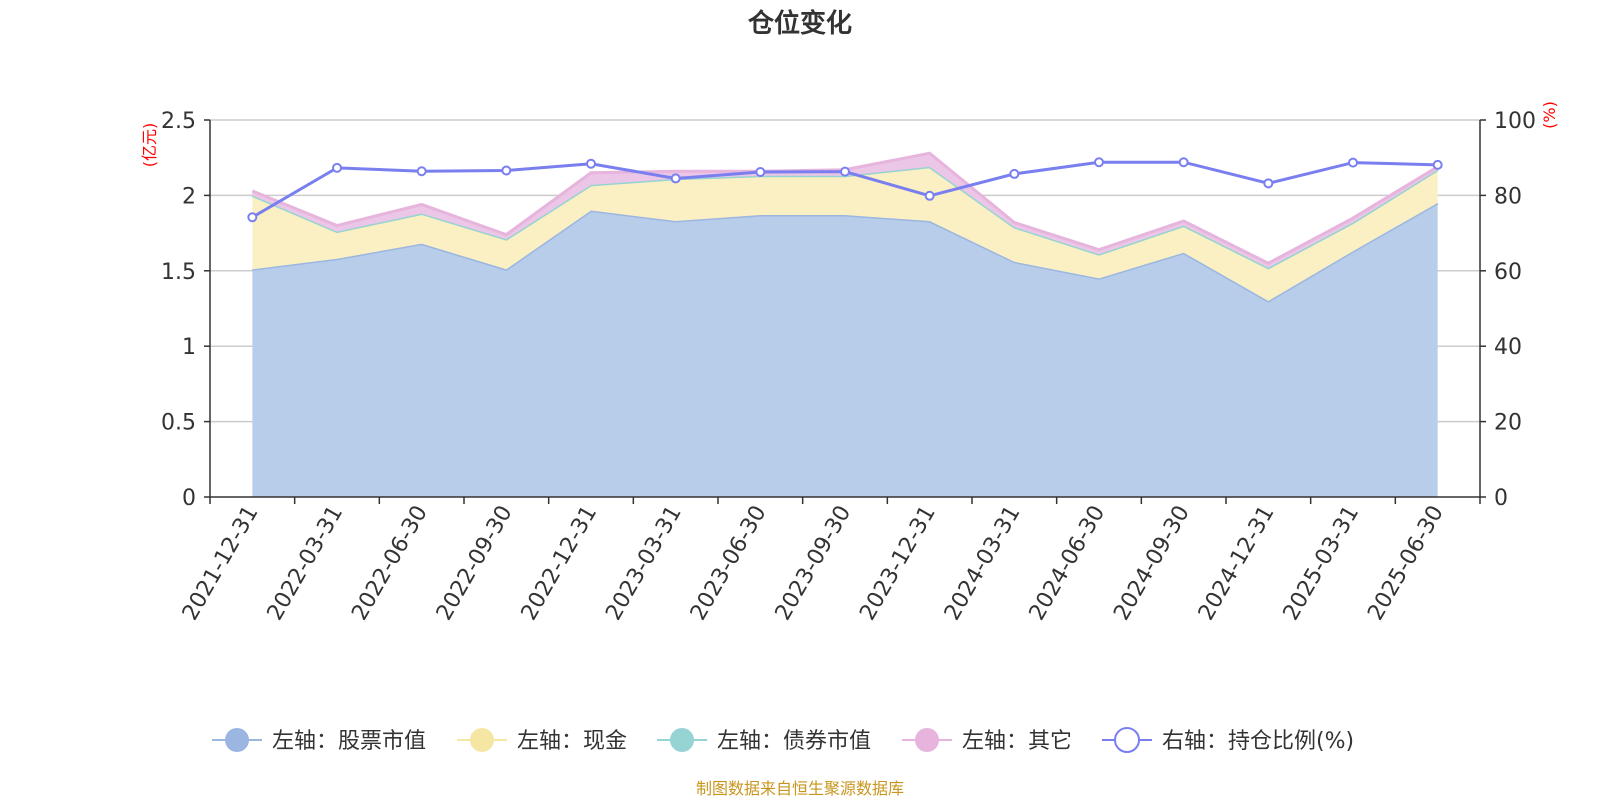  Describe the element at coordinates (644, 563) in the screenshot. I see `x-tick-label-5: 2023-03-31` at that location.